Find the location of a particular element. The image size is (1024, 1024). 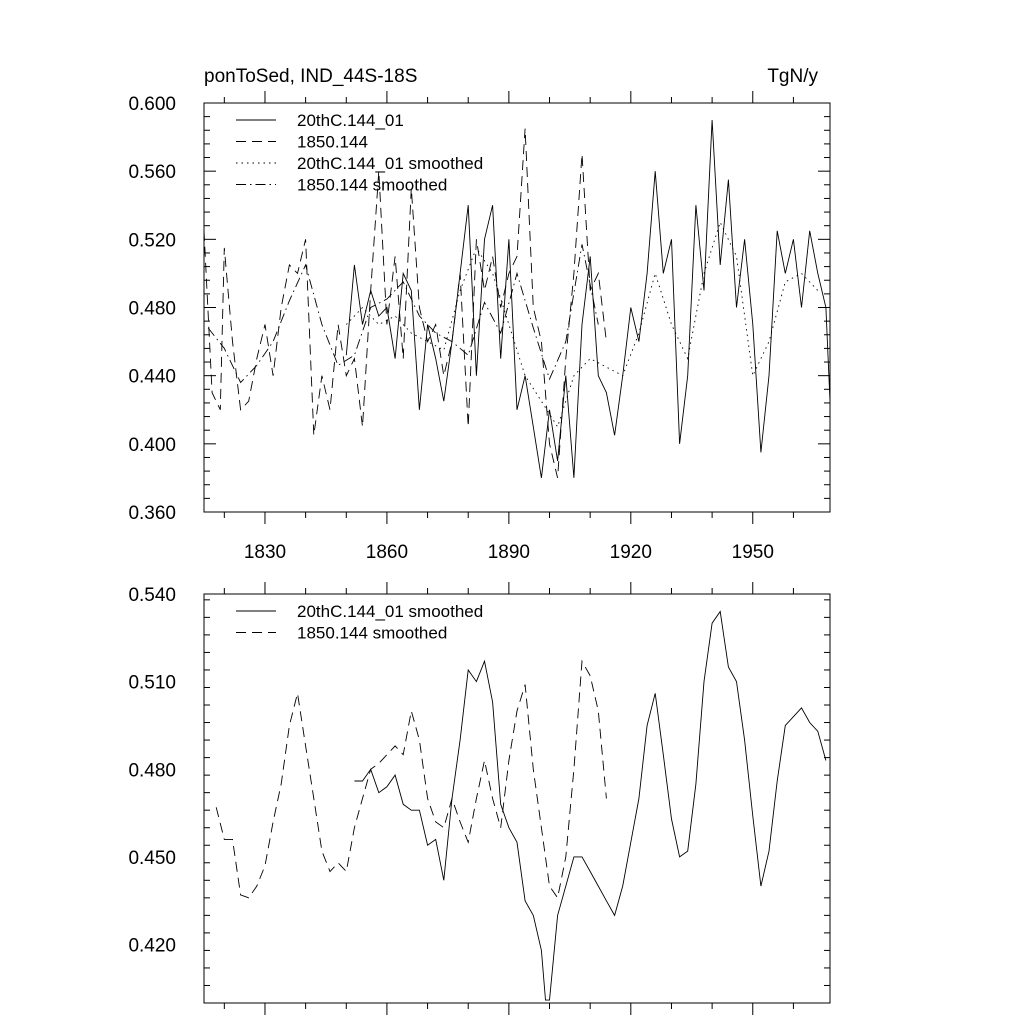

bottom-series-1850-144-smoothed is located at coordinates (411, 779).